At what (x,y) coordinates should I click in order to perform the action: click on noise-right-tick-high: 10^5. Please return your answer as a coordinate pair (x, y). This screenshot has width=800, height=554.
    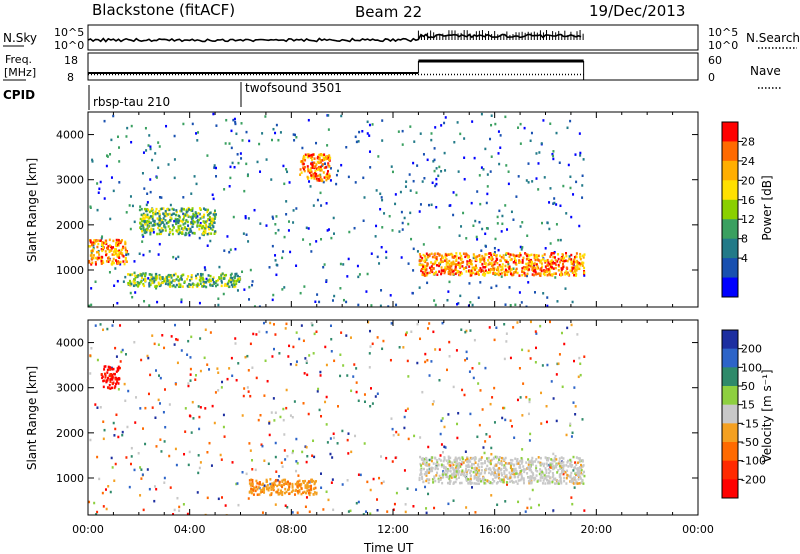
    Looking at the image, I should click on (723, 32).